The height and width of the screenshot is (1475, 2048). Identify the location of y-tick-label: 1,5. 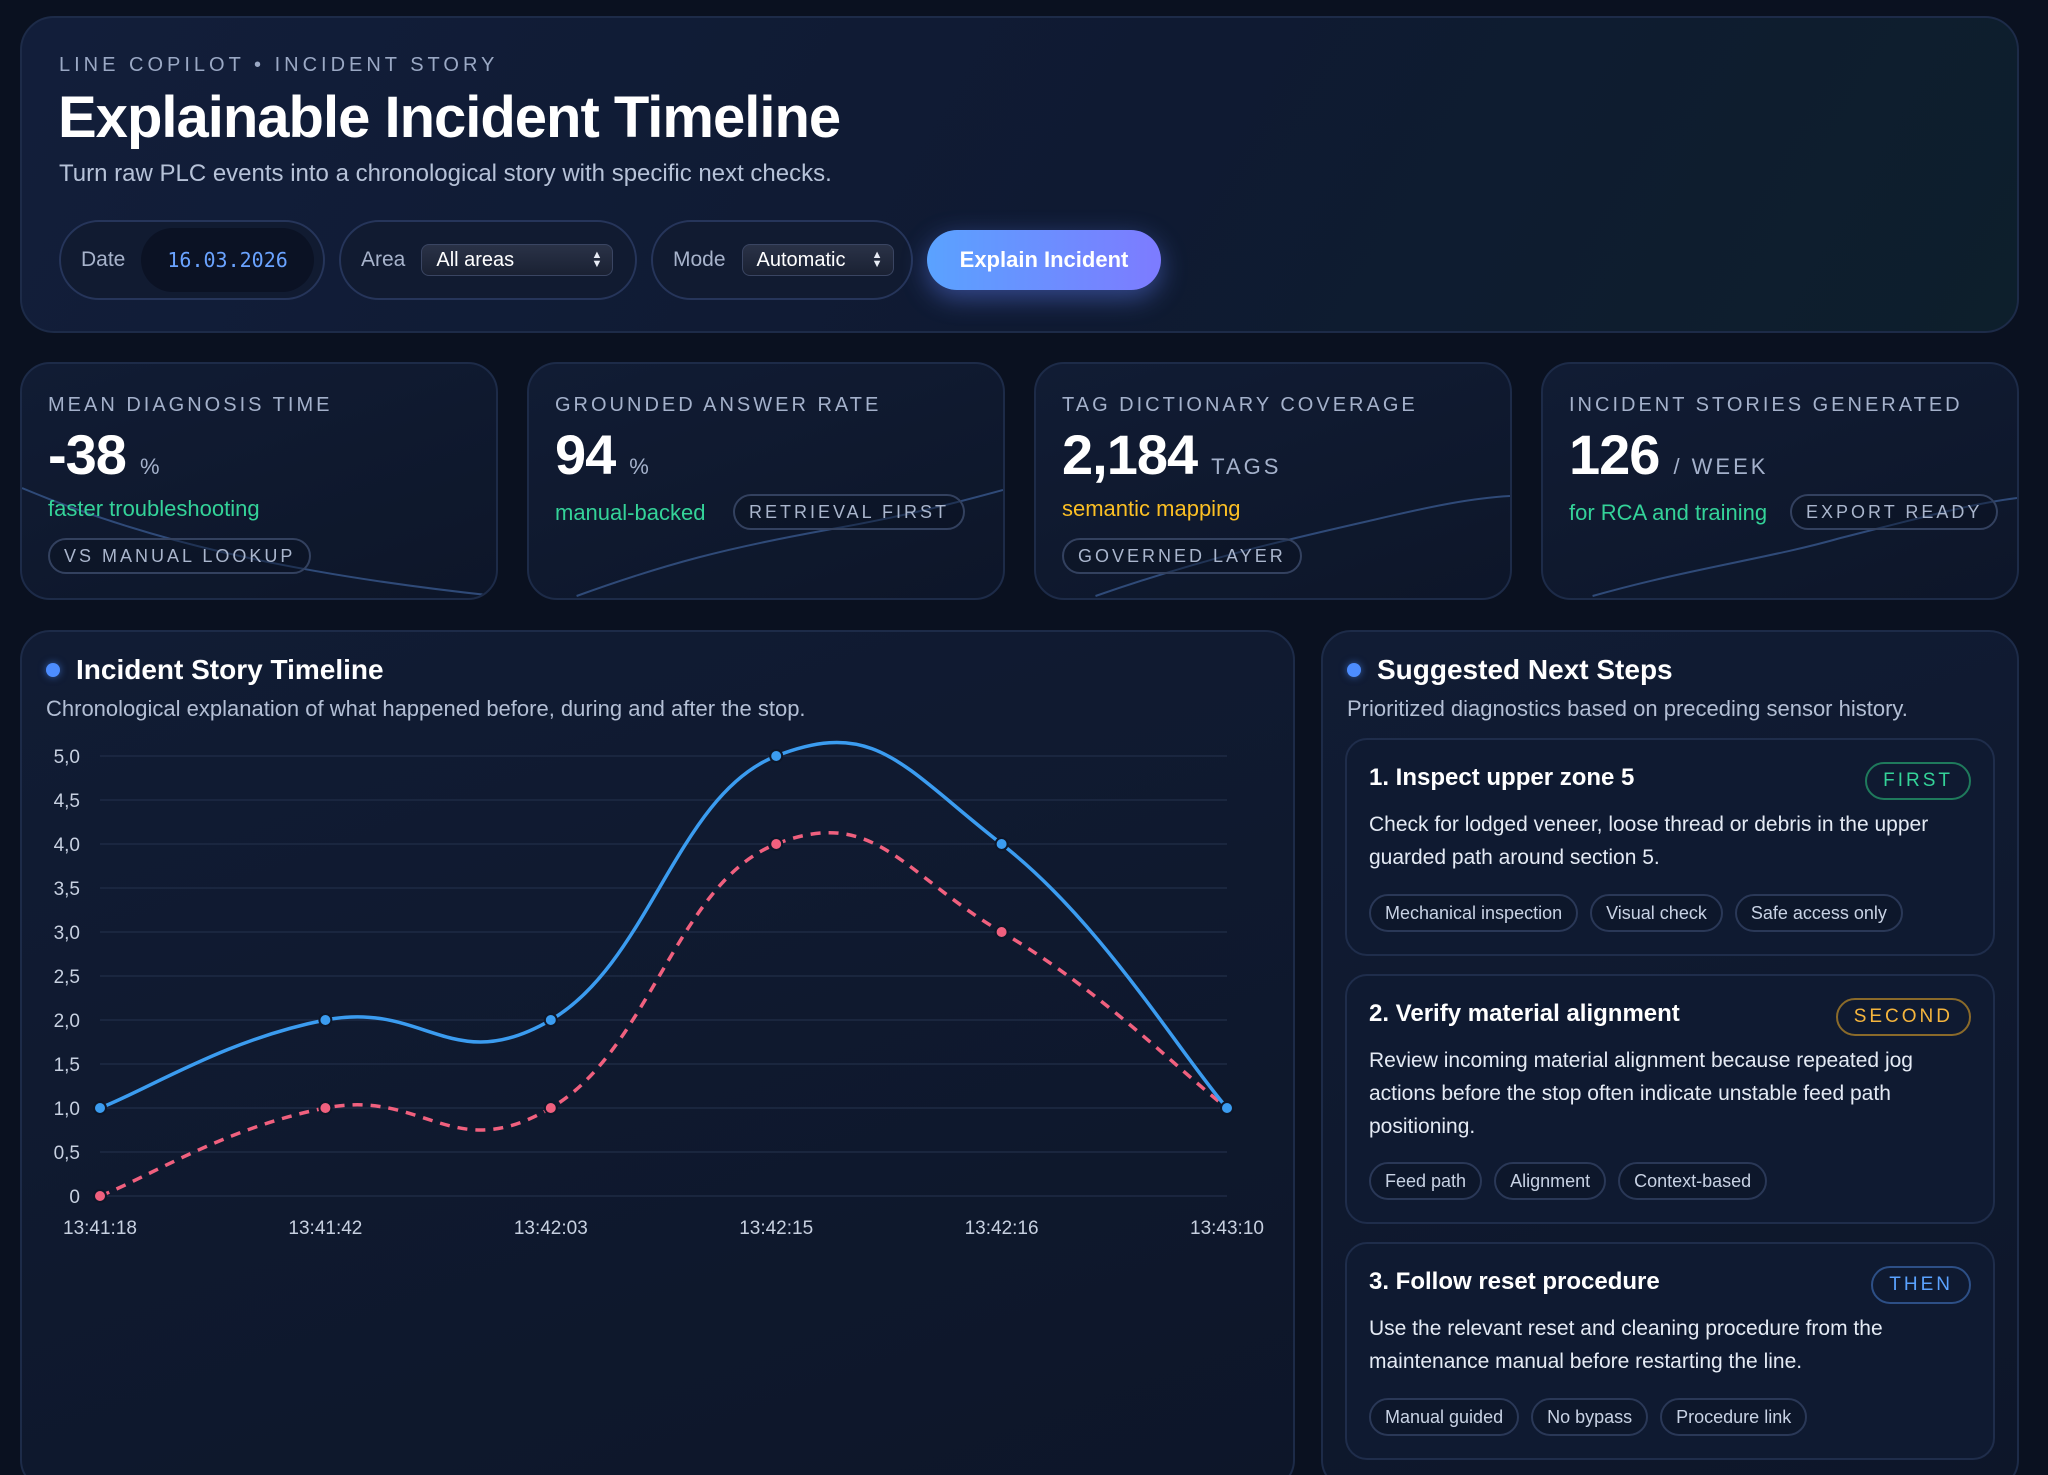
(67, 1065).